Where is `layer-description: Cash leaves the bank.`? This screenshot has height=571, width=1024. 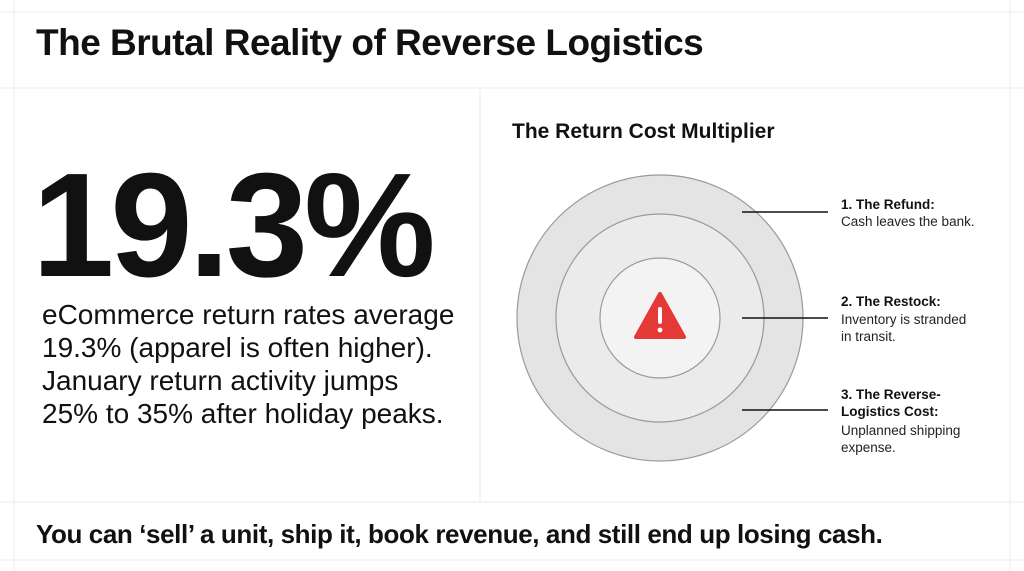
layer-description: Cash leaves the bank. is located at coordinates (908, 221).